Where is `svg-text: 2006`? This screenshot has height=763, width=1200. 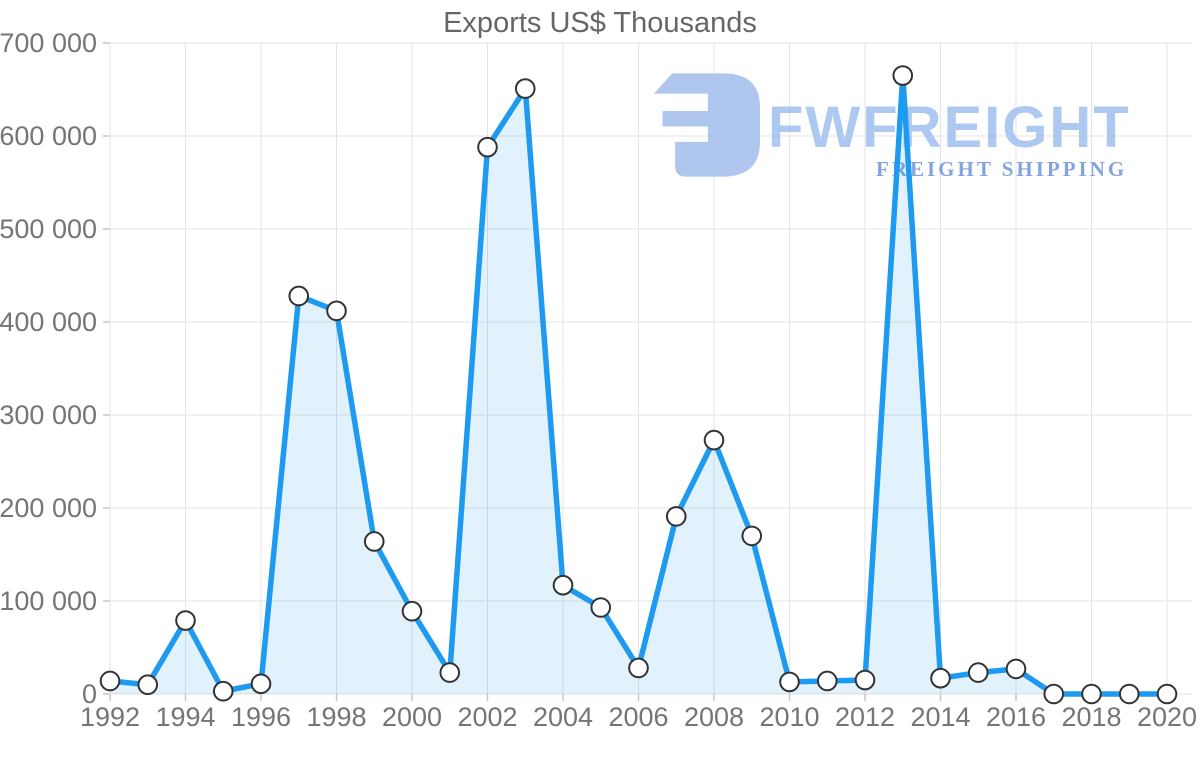 svg-text: 2006 is located at coordinates (638, 717).